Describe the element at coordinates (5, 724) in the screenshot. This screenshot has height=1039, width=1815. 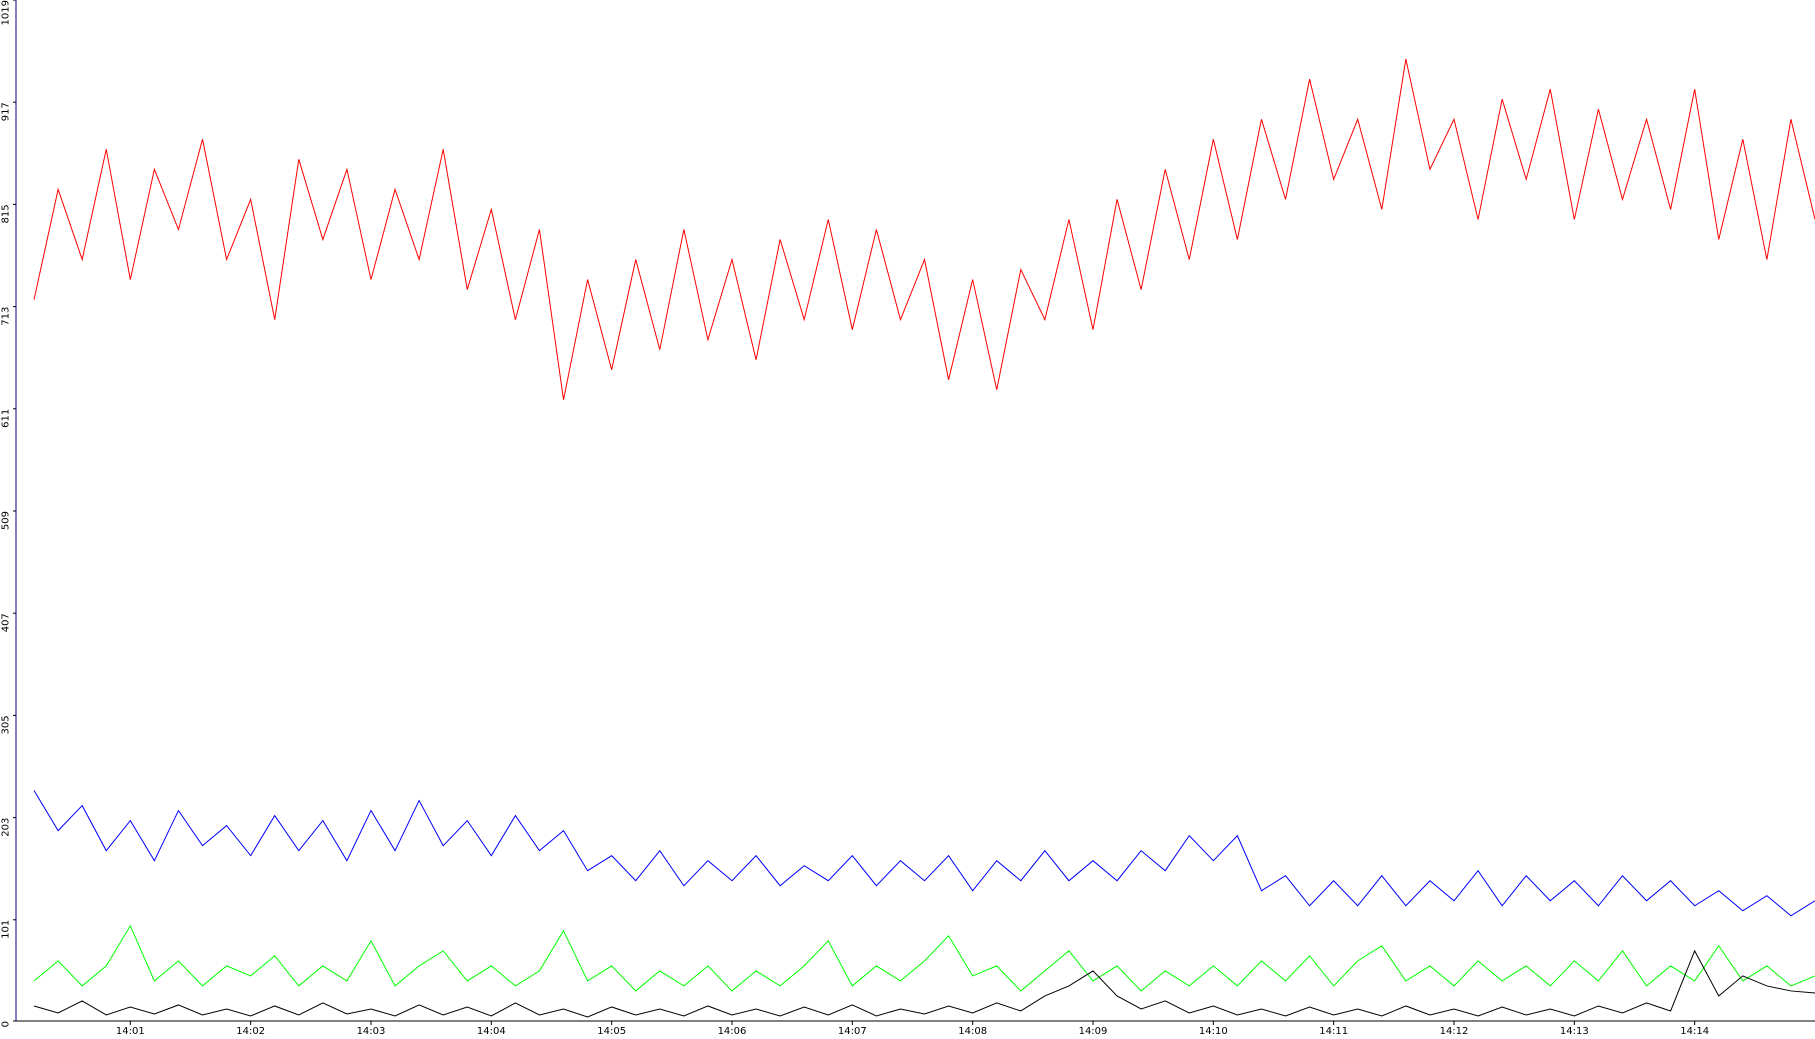
I see `y-tick-label: 305` at that location.